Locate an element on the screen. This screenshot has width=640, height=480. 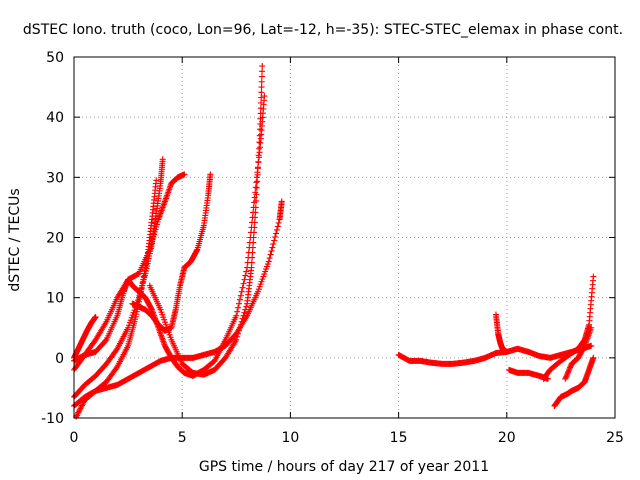
x-axis-title: GPS time / hours of day 217 of year 2011 is located at coordinates (344, 467).